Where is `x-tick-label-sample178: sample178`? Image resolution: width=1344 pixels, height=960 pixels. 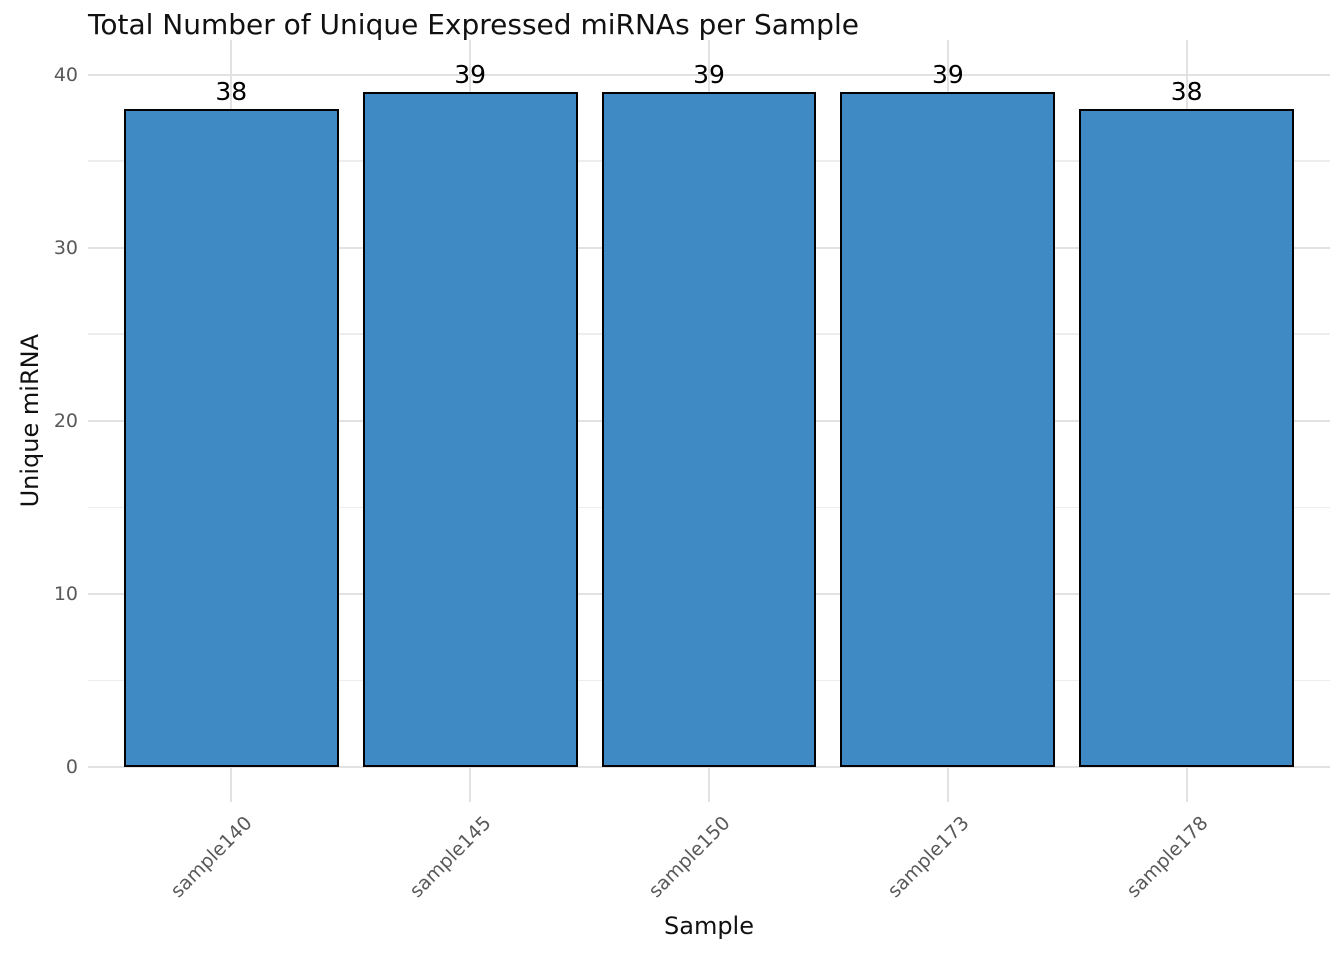
x-tick-label-sample178: sample178 is located at coordinates (1167, 857).